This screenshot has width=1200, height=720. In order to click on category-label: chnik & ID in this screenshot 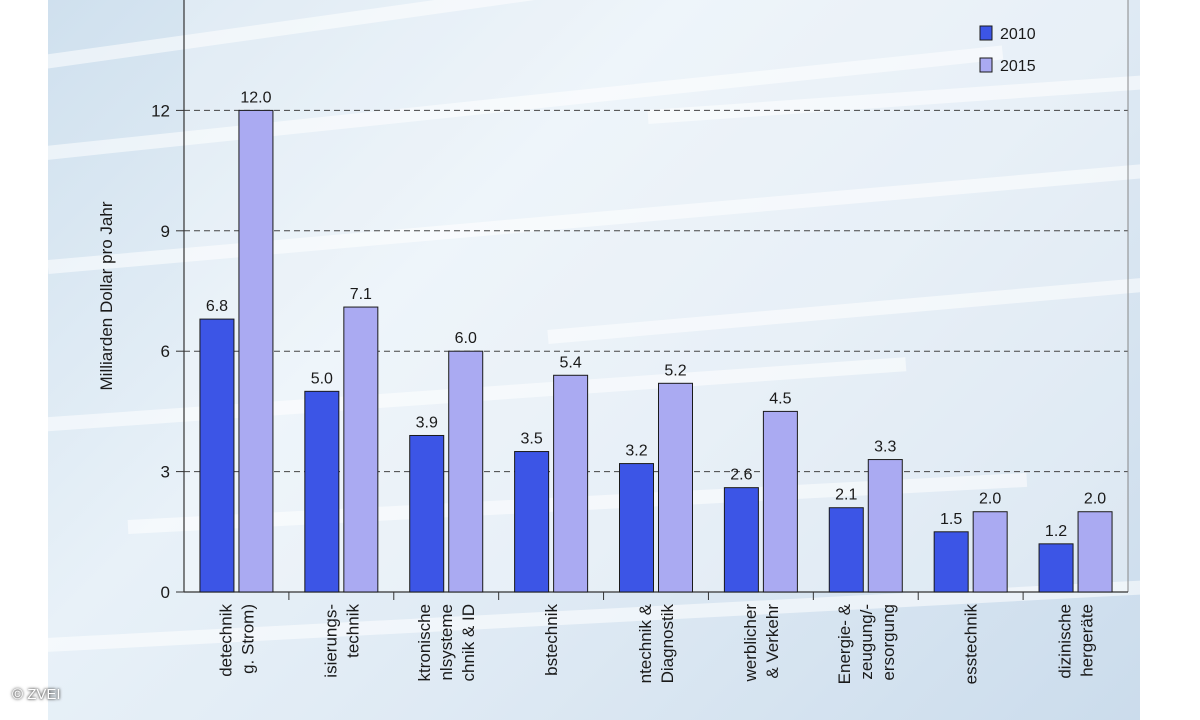, I will do `click(468, 642)`.